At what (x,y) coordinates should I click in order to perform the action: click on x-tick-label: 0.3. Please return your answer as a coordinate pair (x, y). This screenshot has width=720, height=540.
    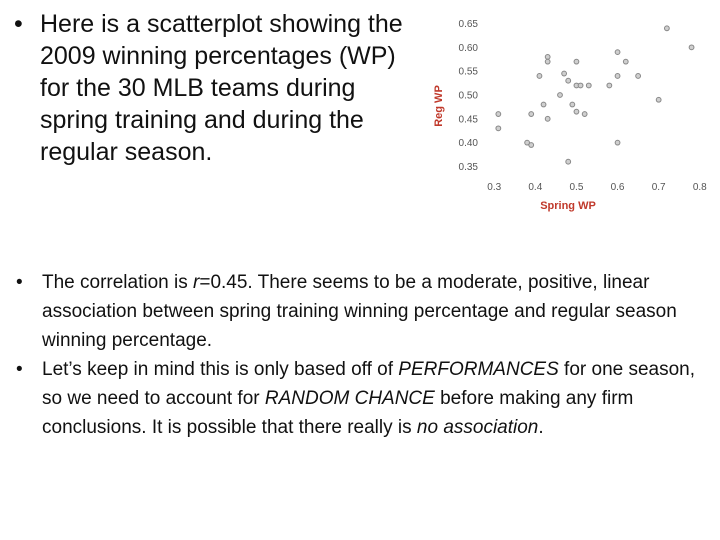
    Looking at the image, I should click on (494, 187).